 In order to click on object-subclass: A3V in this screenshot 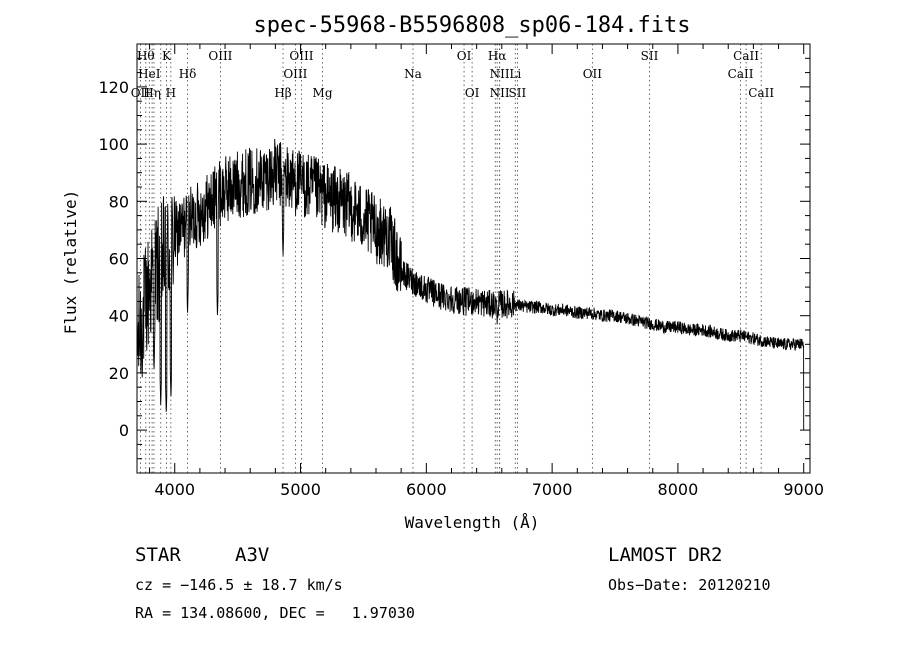, I will do `click(252, 555)`.